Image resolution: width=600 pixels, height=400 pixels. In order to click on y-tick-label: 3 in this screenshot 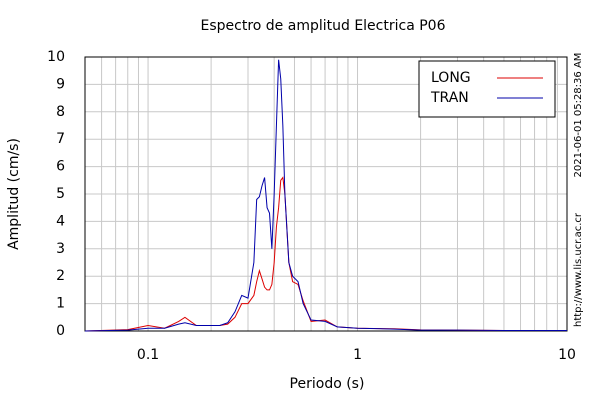, I will do `click(60, 249)`.